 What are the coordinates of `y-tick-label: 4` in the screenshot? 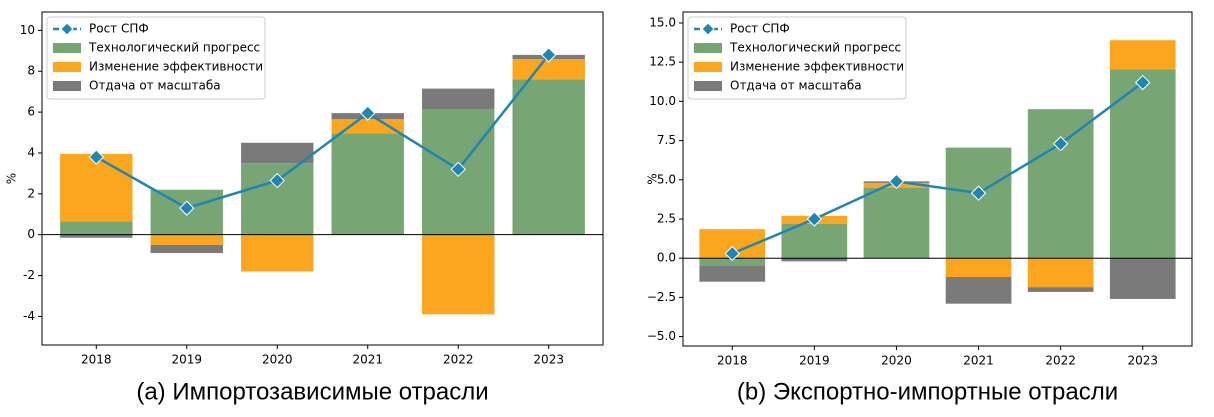 It's located at (31, 152).